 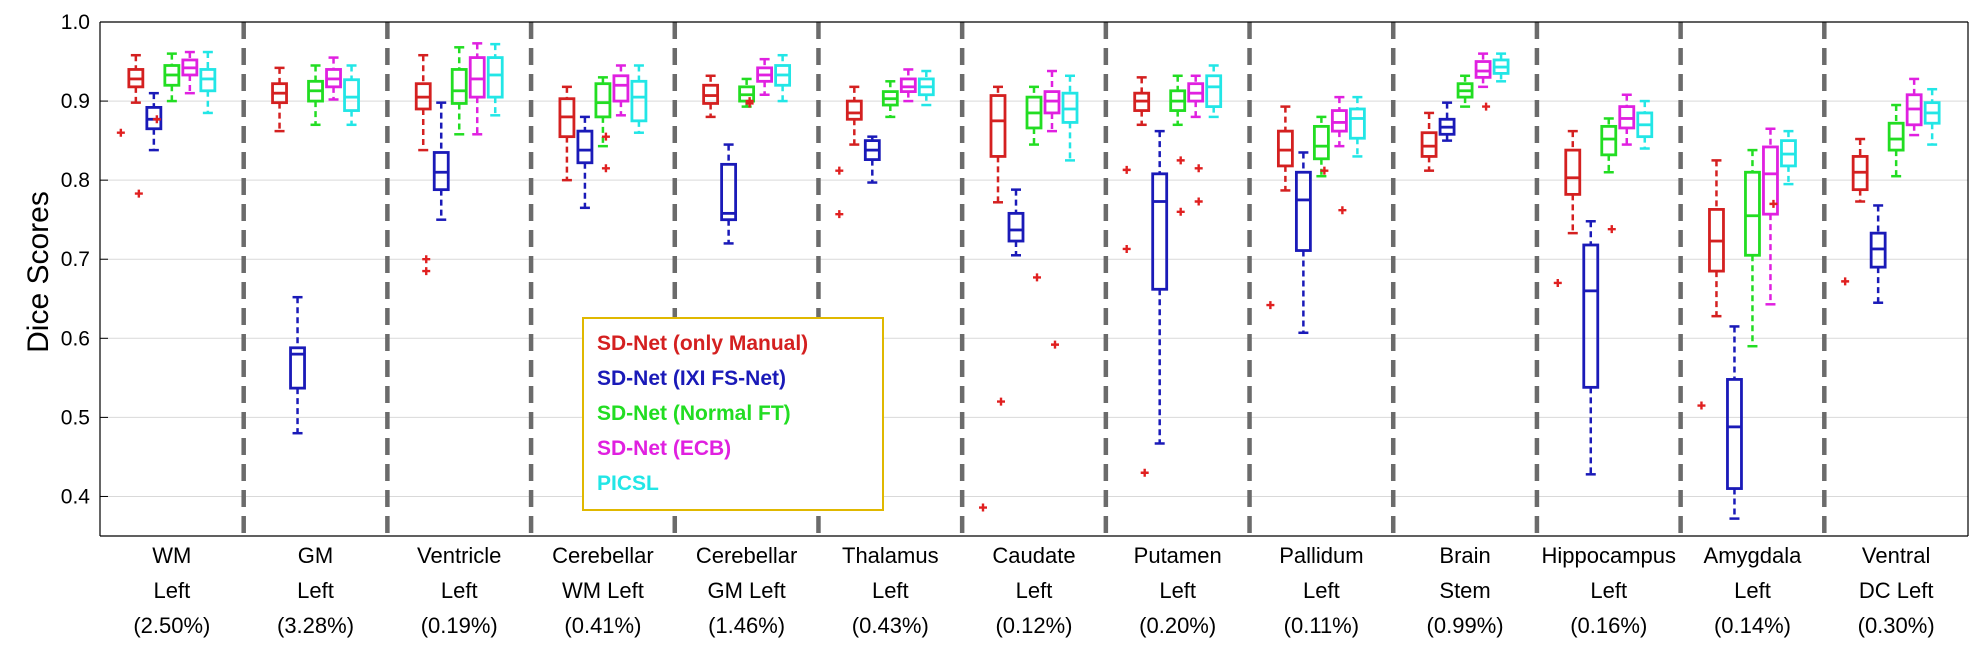 What do you see at coordinates (603, 590) in the screenshot?
I see `category-label-3-line-1: WM Left` at bounding box center [603, 590].